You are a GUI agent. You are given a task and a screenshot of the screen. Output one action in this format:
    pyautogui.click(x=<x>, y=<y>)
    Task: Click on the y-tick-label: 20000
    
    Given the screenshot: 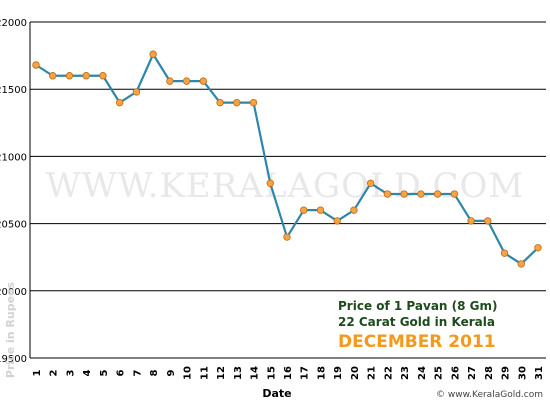 What is the action you would take?
    pyautogui.click(x=13, y=292)
    